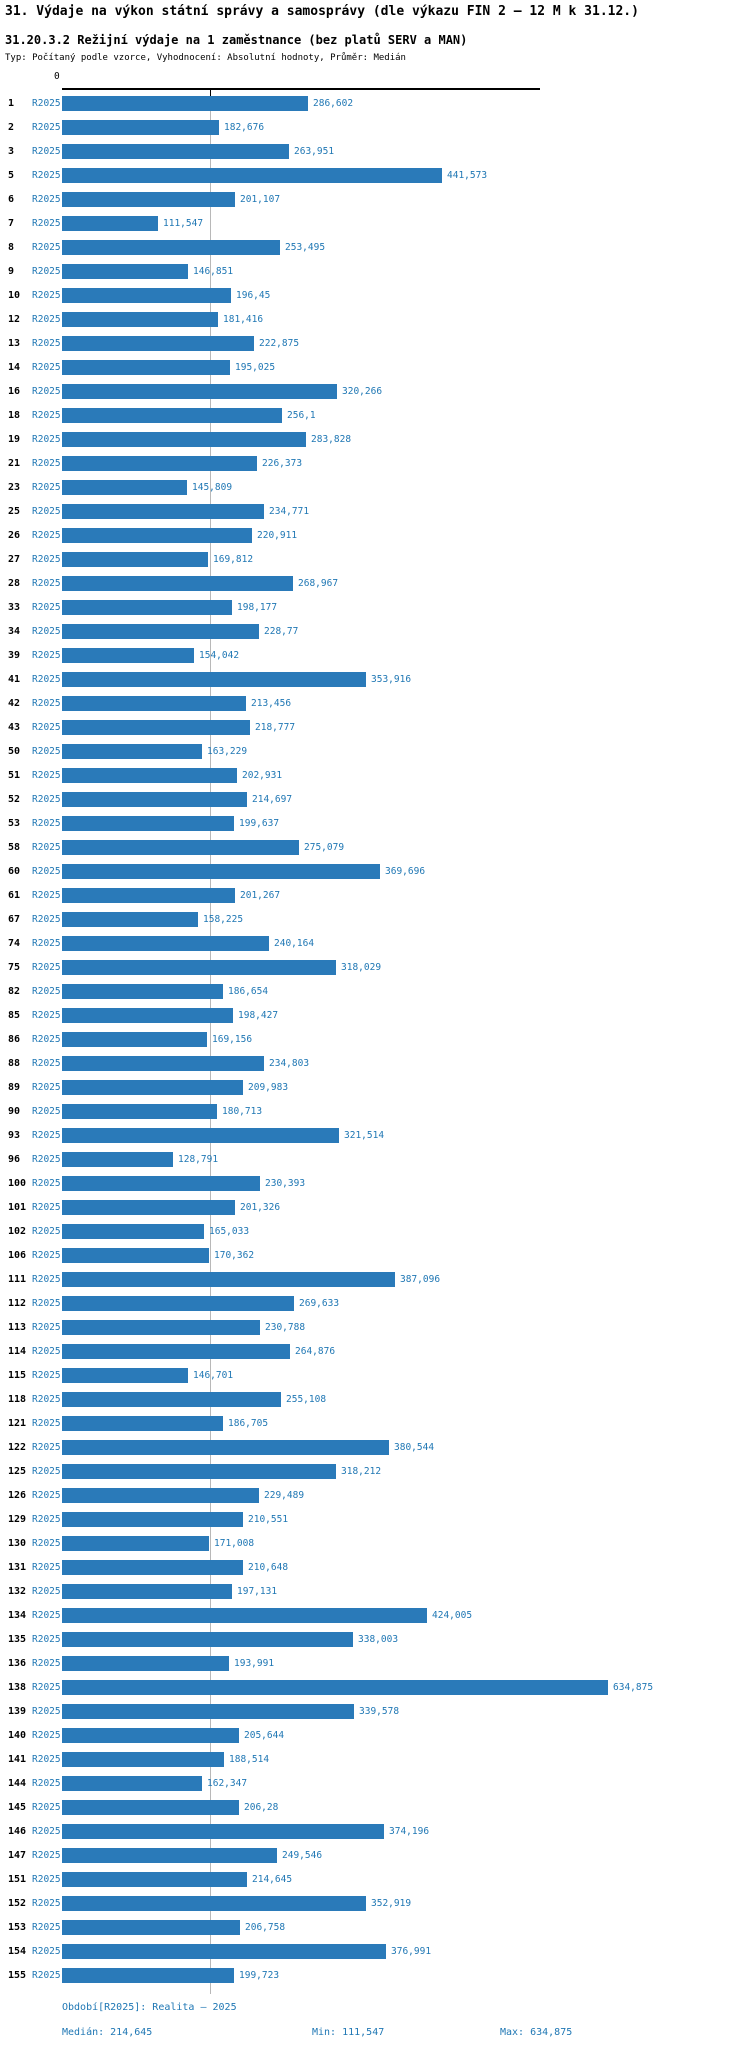 The width and height of the screenshot is (750, 2070). Describe the element at coordinates (14, 799) in the screenshot. I see `row-number: 52` at that location.